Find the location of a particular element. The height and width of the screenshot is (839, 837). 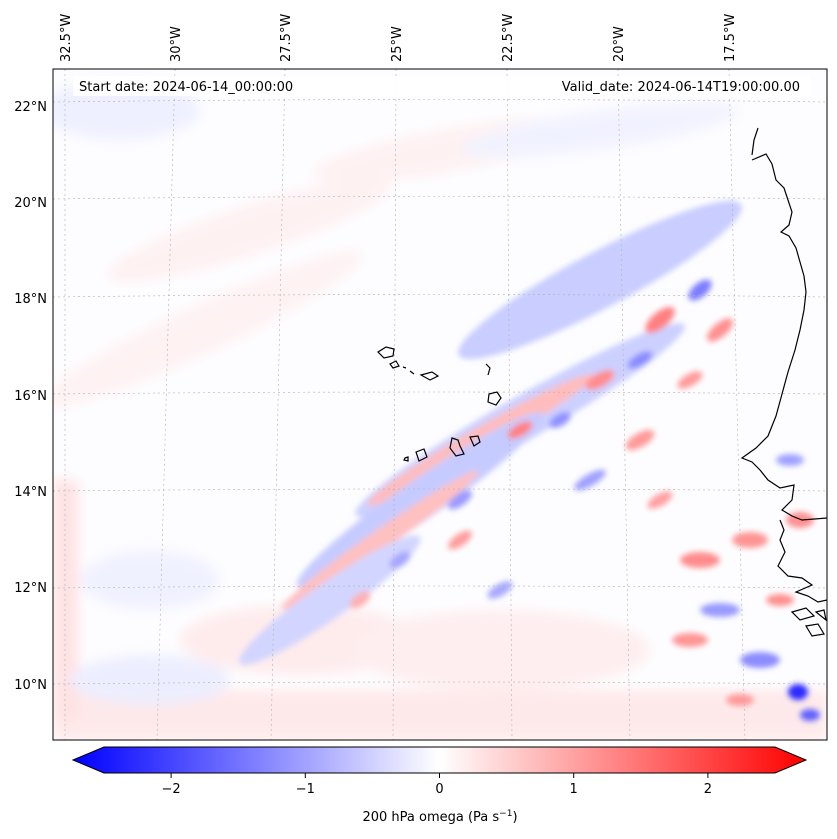

lat-label: 14°N is located at coordinates (30, 492).